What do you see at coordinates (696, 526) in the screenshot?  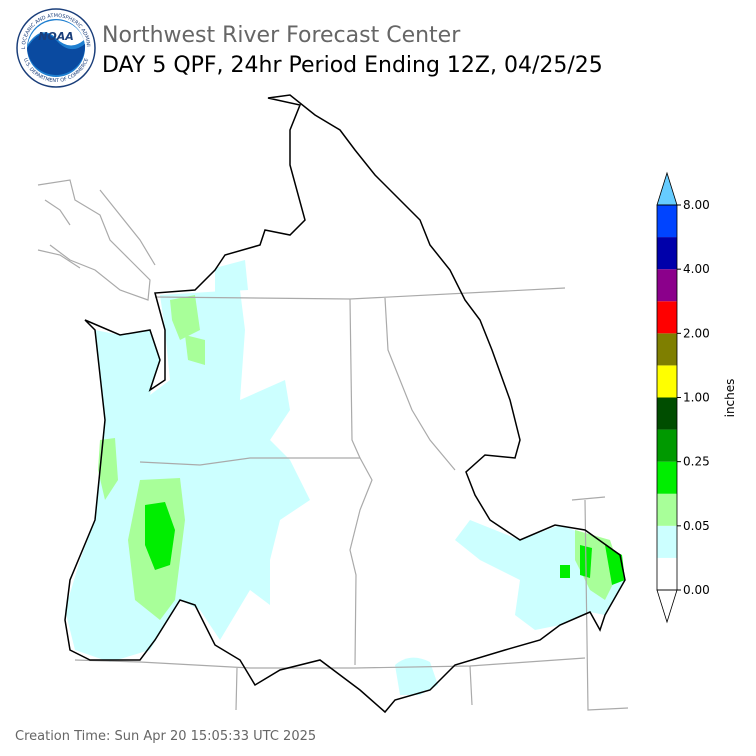 I see `colorbar-tick-label: 0.05` at bounding box center [696, 526].